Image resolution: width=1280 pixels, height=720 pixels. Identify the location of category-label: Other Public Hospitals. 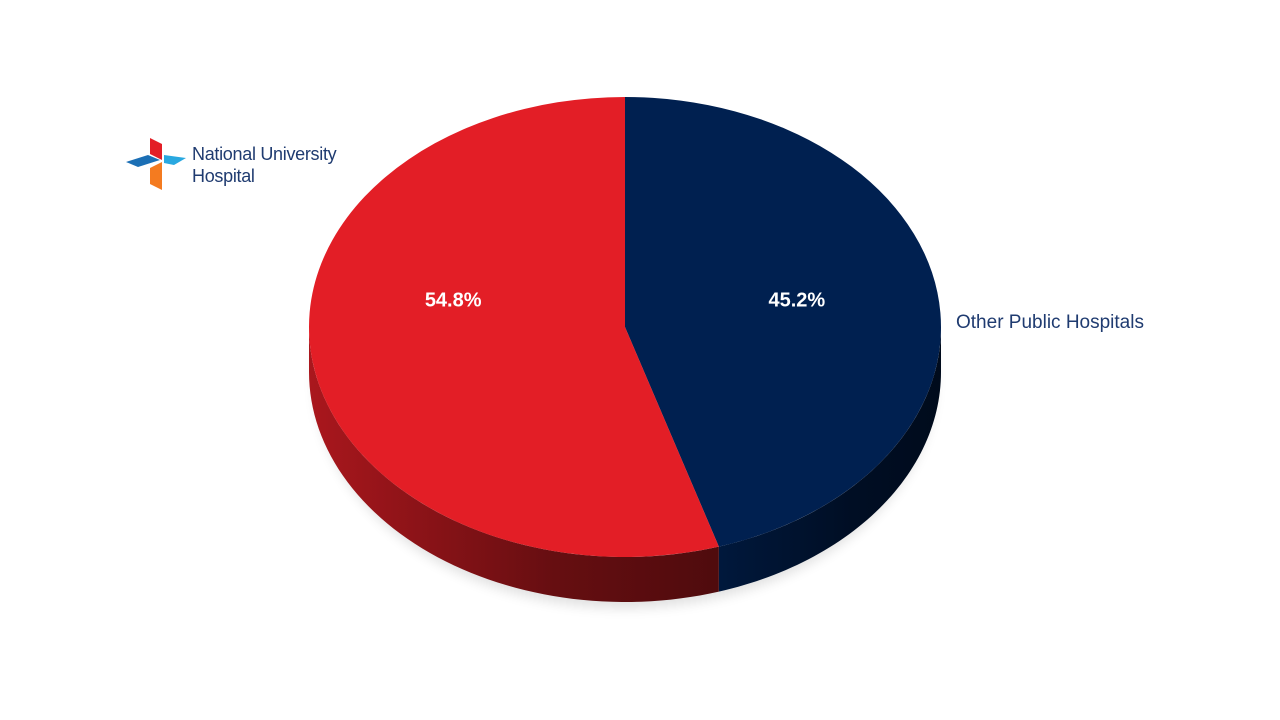
(1050, 322).